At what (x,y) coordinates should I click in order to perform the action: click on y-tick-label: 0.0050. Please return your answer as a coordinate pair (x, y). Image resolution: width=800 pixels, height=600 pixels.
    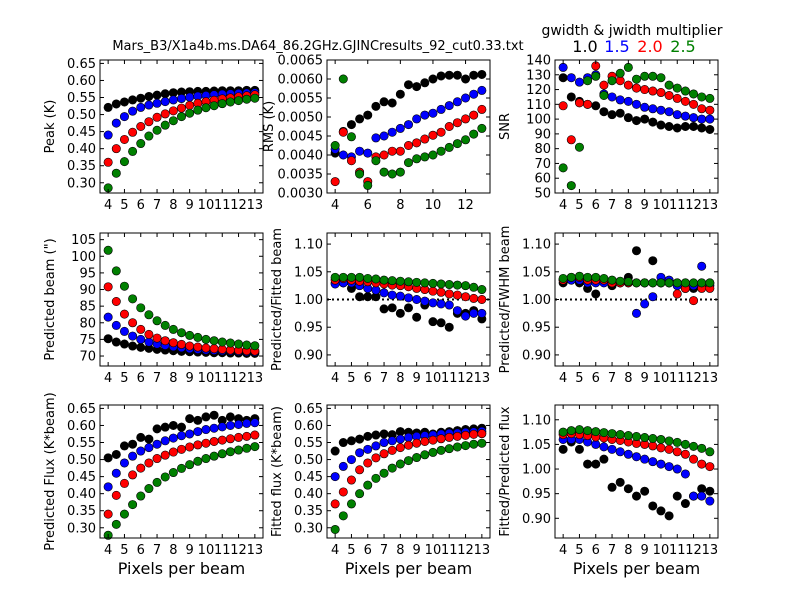
    Looking at the image, I should click on (301, 118).